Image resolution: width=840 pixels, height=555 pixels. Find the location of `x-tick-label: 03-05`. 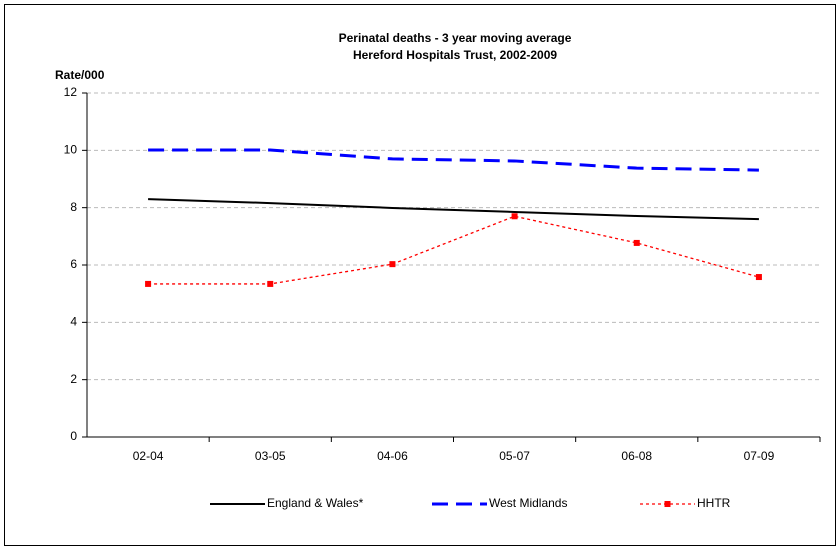

x-tick-label: 03-05 is located at coordinates (270, 456).